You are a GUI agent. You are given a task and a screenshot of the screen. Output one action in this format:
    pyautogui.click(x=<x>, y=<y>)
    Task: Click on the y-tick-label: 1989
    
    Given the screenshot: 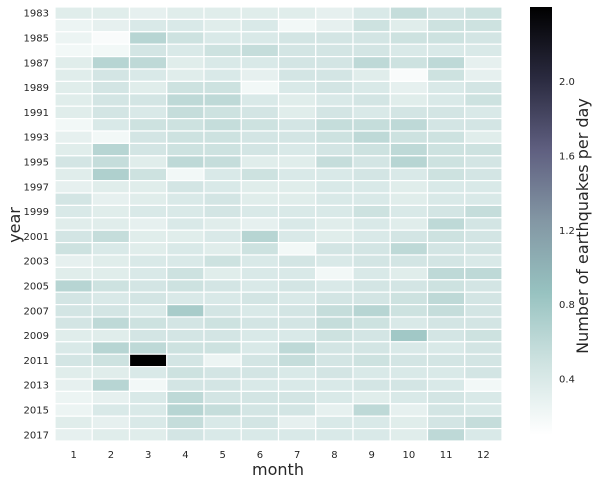 What is the action you would take?
    pyautogui.click(x=36, y=88)
    